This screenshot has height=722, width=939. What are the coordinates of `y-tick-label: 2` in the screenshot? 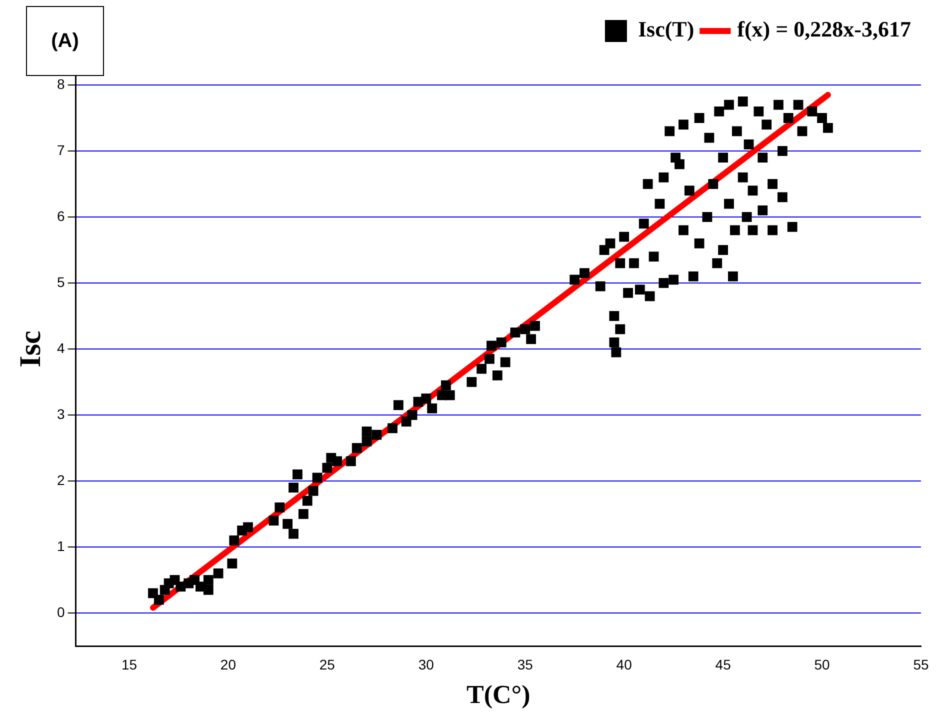 It's located at (60, 480).